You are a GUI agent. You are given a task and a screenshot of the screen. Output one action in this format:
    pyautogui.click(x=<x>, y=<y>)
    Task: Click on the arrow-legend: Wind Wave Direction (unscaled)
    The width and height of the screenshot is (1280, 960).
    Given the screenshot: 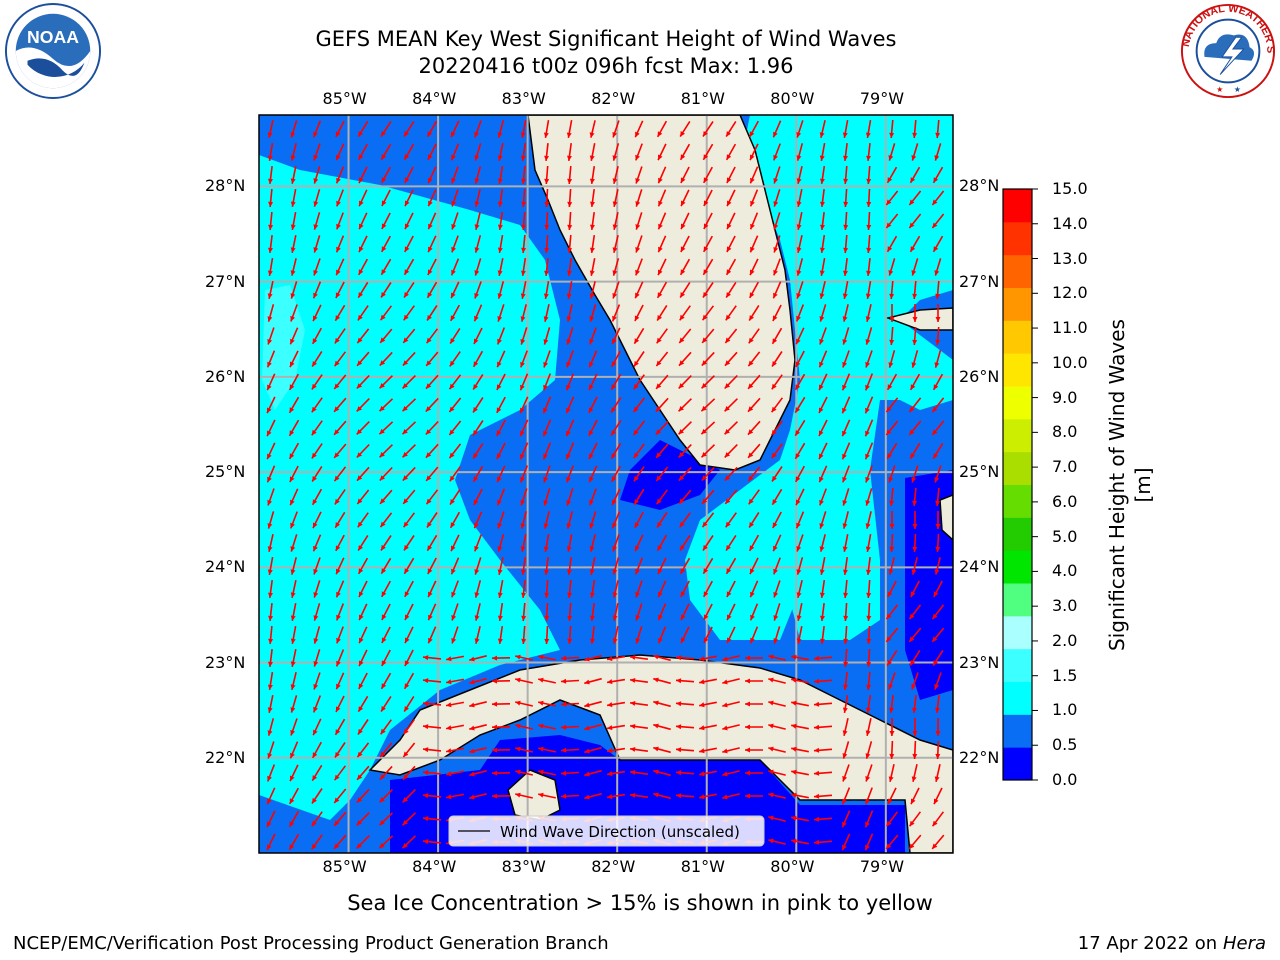 What is the action you would take?
    pyautogui.click(x=606, y=831)
    